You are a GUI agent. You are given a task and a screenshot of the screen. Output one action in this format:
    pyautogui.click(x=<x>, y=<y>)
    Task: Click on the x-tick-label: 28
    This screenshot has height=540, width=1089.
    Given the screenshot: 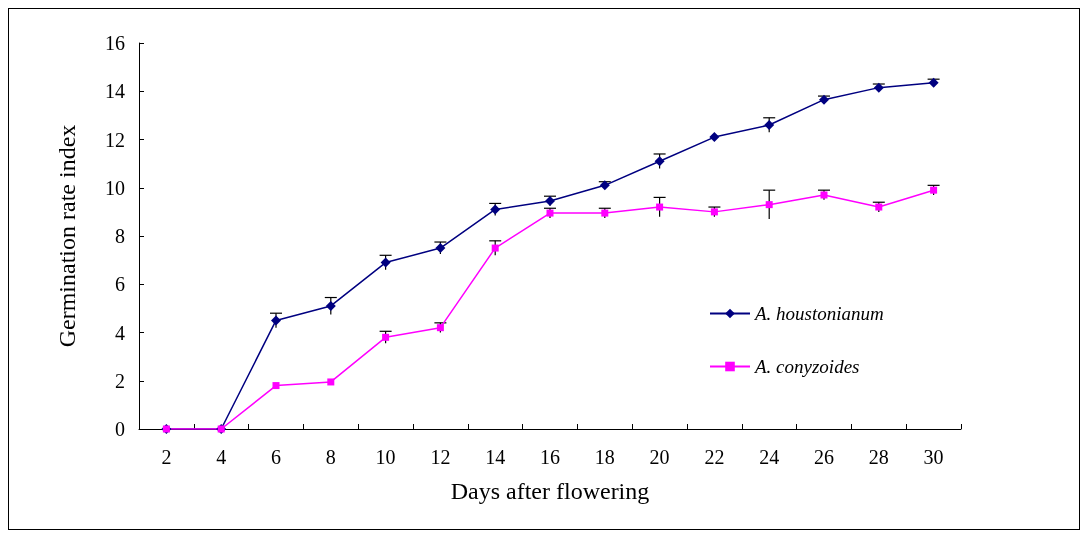 What is the action you would take?
    pyautogui.click(x=878, y=457)
    